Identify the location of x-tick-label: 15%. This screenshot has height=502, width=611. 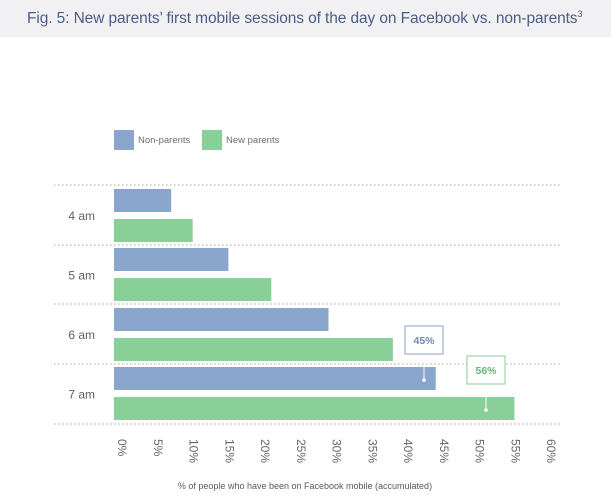
(229, 451).